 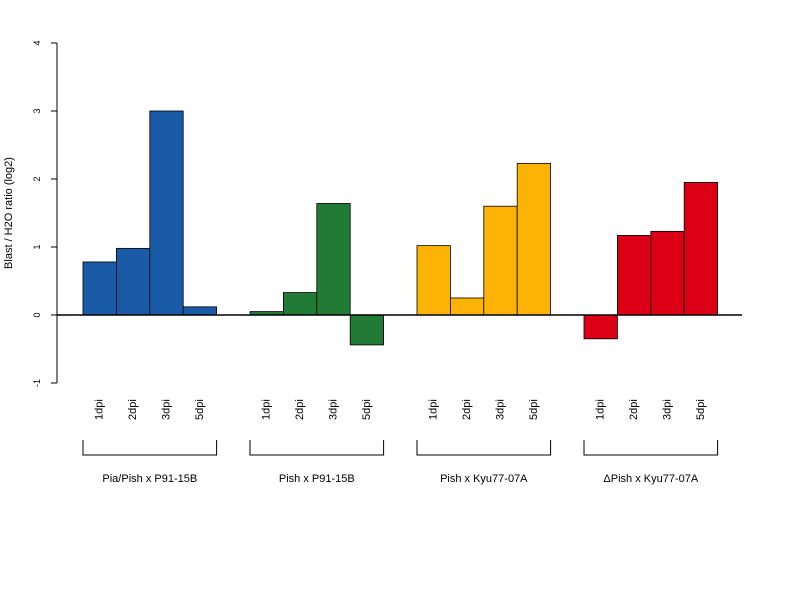 I want to click on y-axis-label: Blast / H2O ratio (log2), so click(x=9, y=213).